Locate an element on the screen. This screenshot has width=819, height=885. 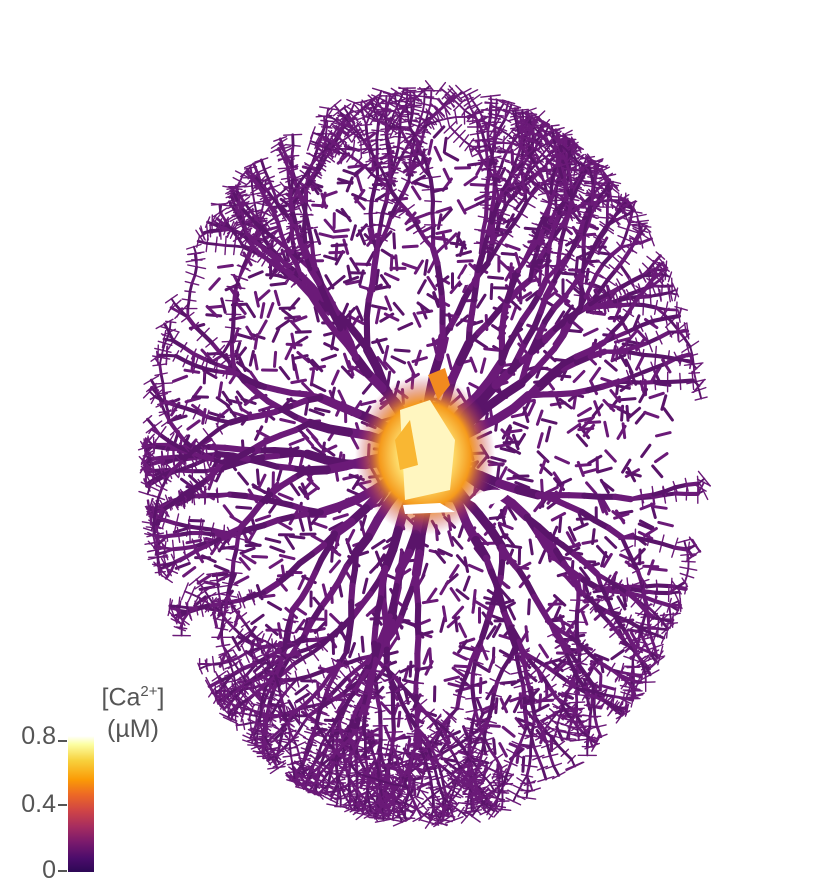
colorbar-unit: (µM) is located at coordinates (133, 729).